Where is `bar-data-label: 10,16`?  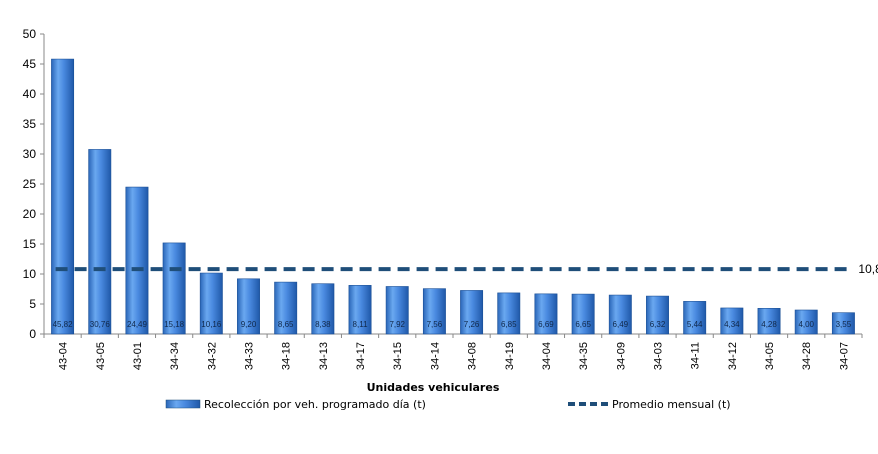
bar-data-label: 10,16 is located at coordinates (211, 324).